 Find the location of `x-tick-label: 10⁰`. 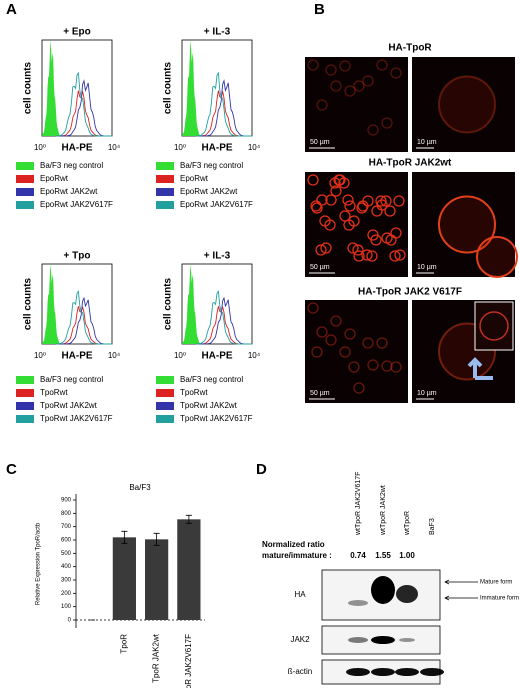

x-tick-label: 10⁰ is located at coordinates (180, 355).